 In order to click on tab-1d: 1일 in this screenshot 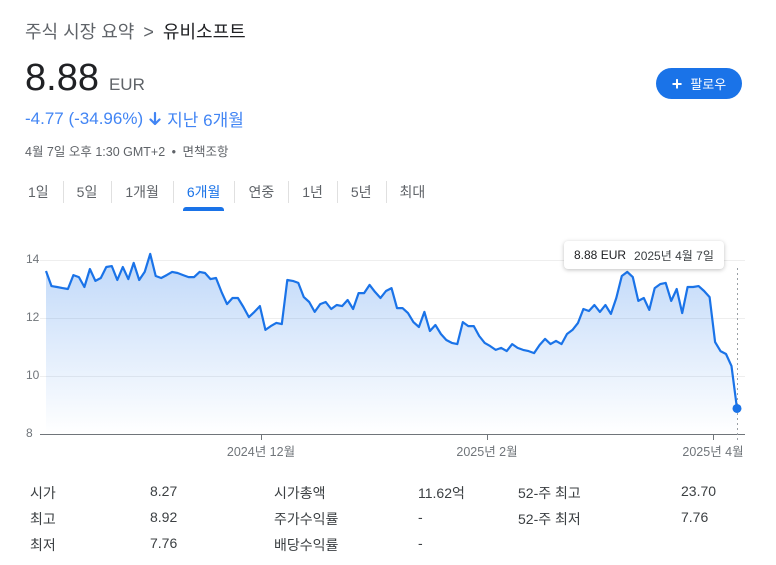, I will do `click(38, 192)`.